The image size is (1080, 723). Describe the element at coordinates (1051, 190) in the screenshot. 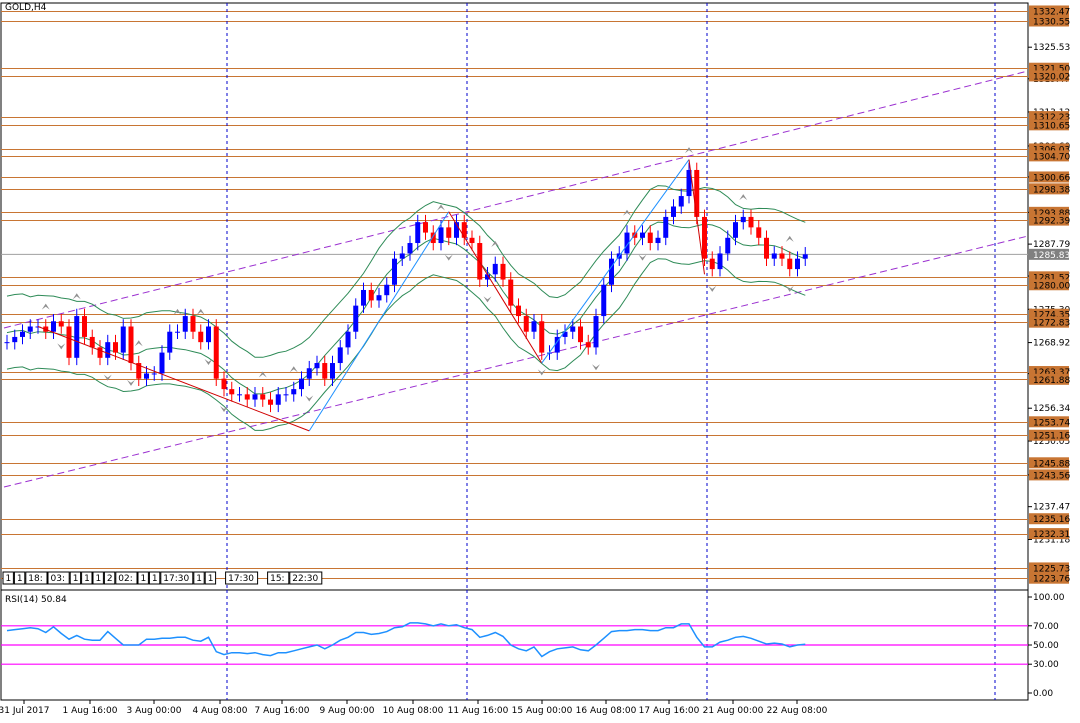

I see `level-label: 1298.38` at that location.